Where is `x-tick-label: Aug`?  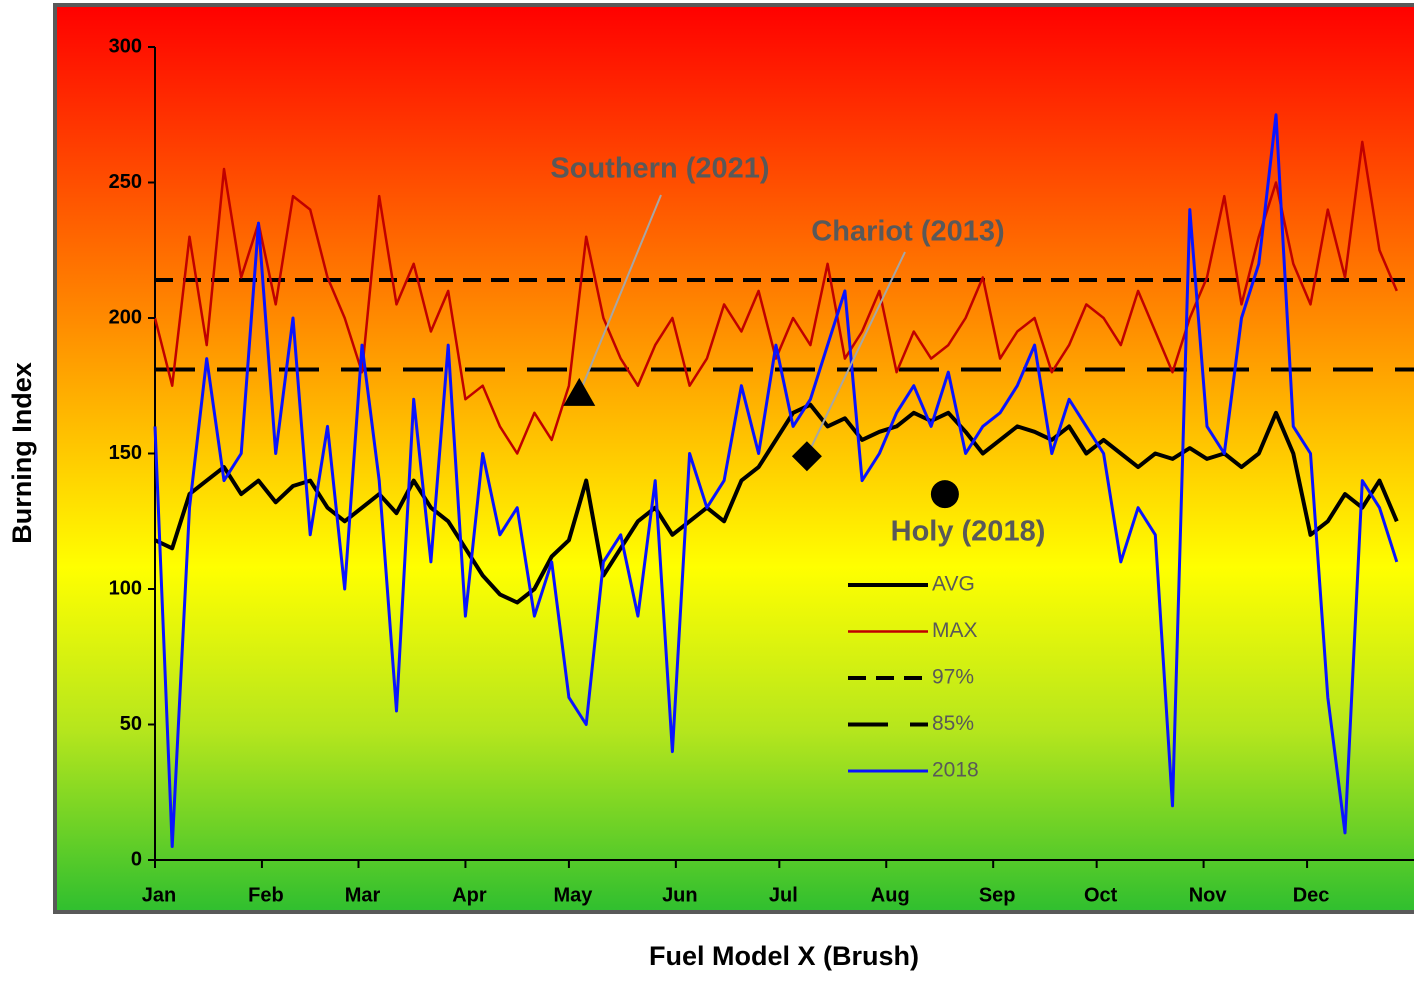 x-tick-label: Aug is located at coordinates (890, 895).